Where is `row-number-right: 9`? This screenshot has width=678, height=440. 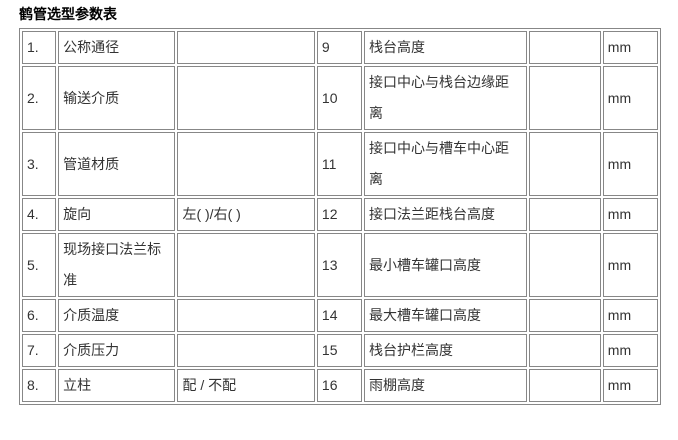 row-number-right: 9 is located at coordinates (339, 47).